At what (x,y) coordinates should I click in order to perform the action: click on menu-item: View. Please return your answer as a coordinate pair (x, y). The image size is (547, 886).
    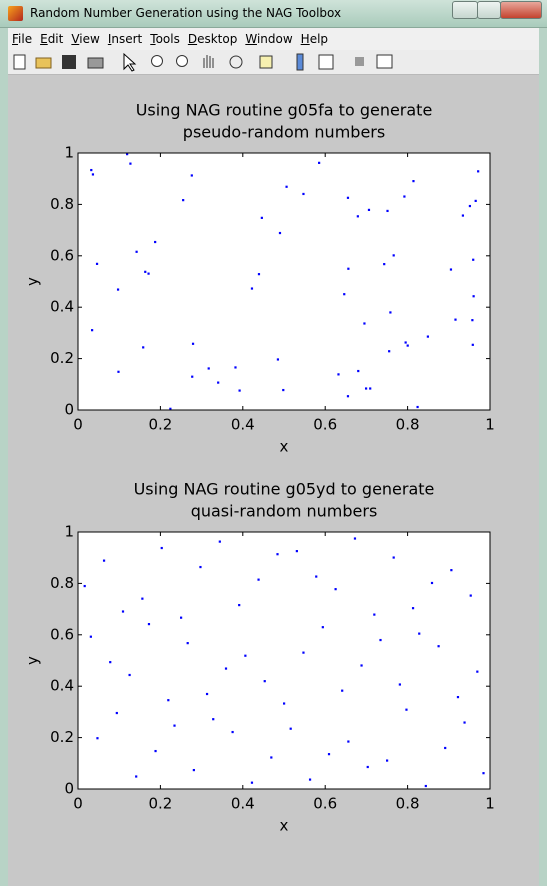
    Looking at the image, I should click on (85, 39).